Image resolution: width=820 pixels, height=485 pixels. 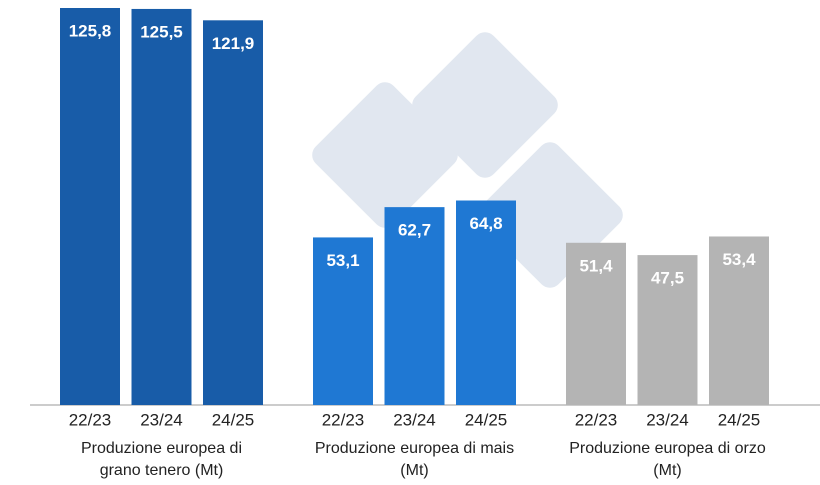 I want to click on value-label: 64,8, so click(x=485, y=223).